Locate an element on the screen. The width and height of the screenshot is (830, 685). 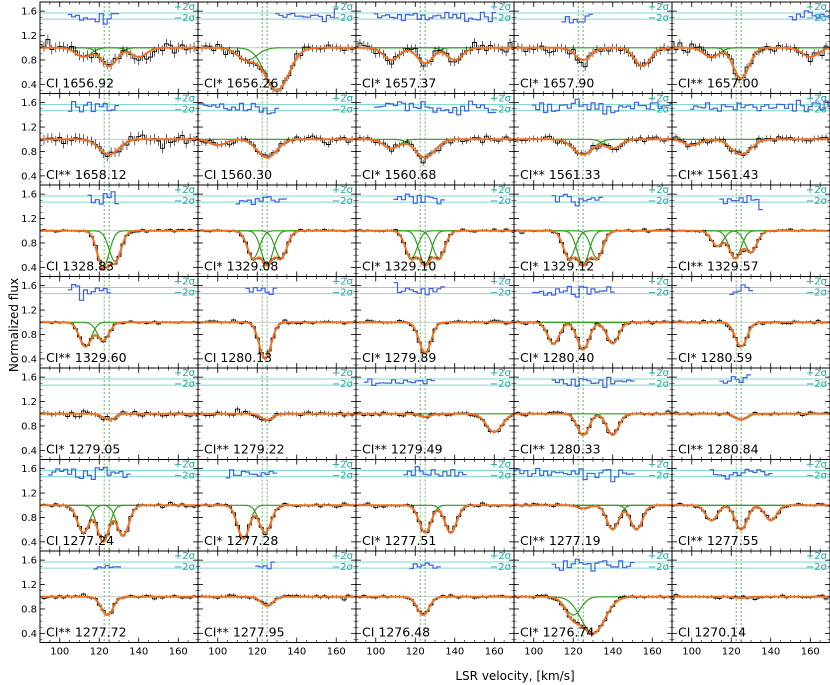
panel: +2σ−2σ CI* 1279.89 is located at coordinates (435, 322).